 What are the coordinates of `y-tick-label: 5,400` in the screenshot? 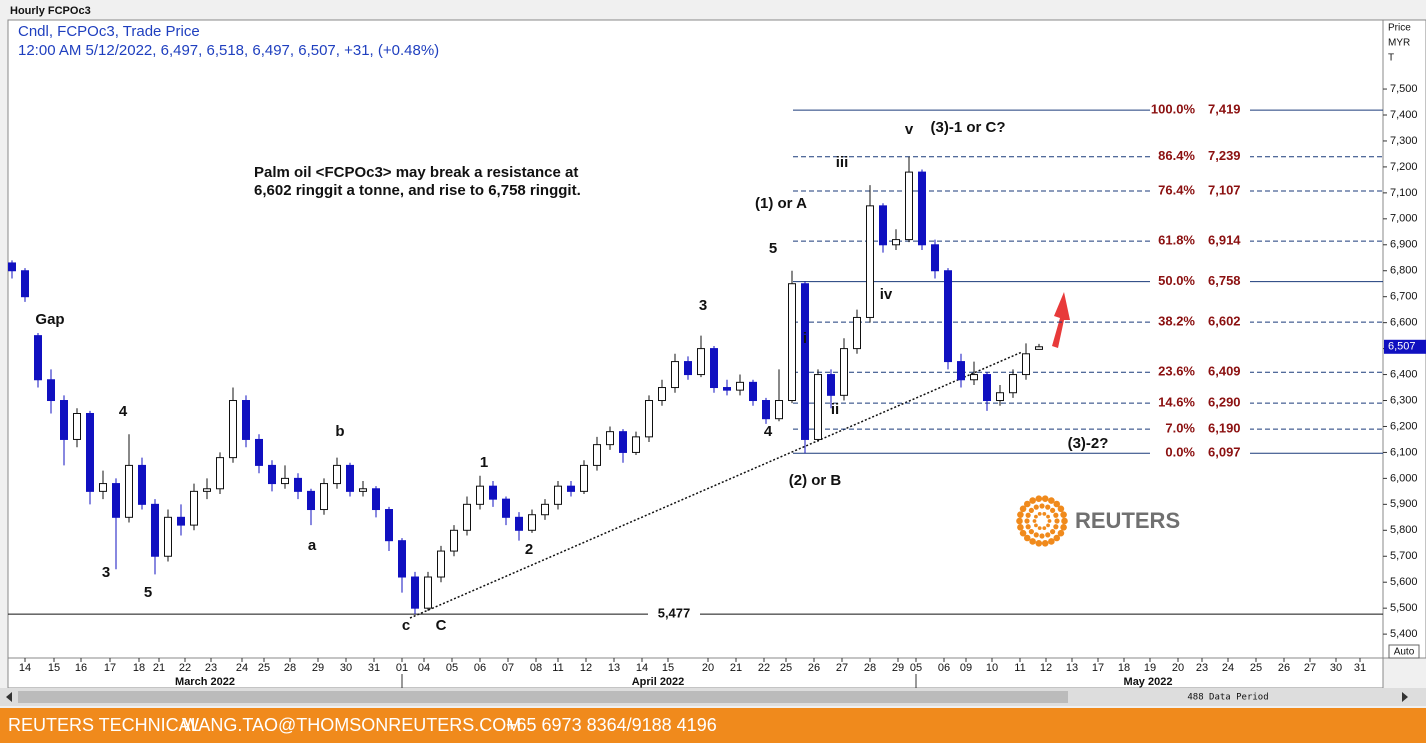 It's located at (1404, 634).